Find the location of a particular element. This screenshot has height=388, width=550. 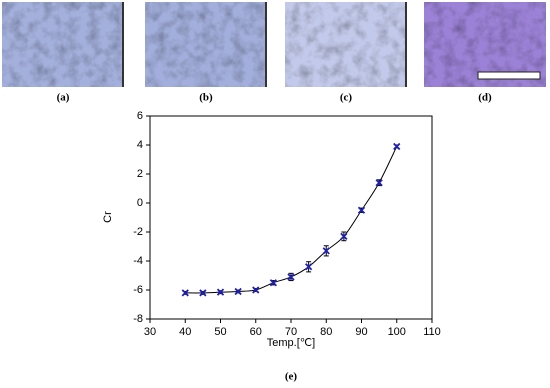

micrograph-b is located at coordinates (206, 44).